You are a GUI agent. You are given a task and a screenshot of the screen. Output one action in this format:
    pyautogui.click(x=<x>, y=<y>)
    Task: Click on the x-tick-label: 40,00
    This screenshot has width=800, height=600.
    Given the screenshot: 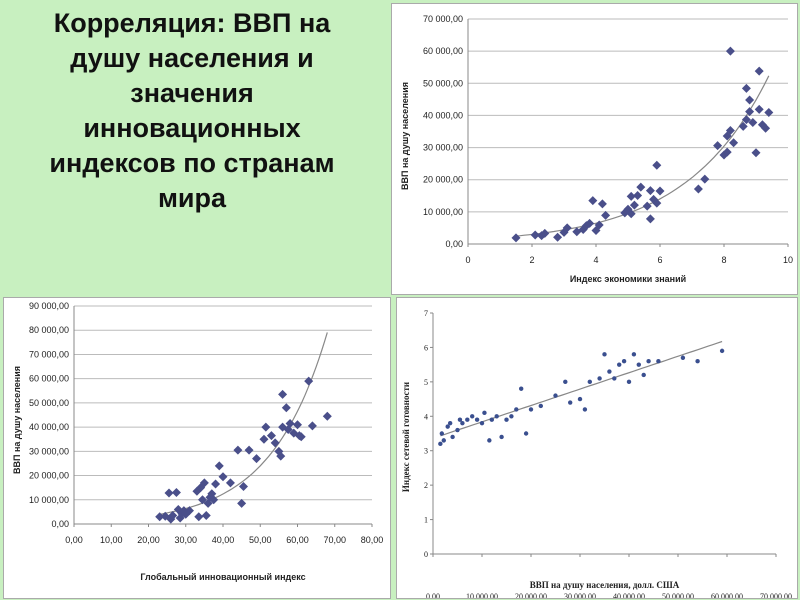 What is the action you would take?
    pyautogui.click(x=223, y=540)
    